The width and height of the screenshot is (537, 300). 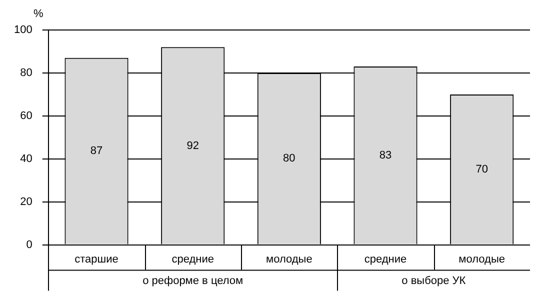 I want to click on data-label: 92, so click(x=192, y=146).